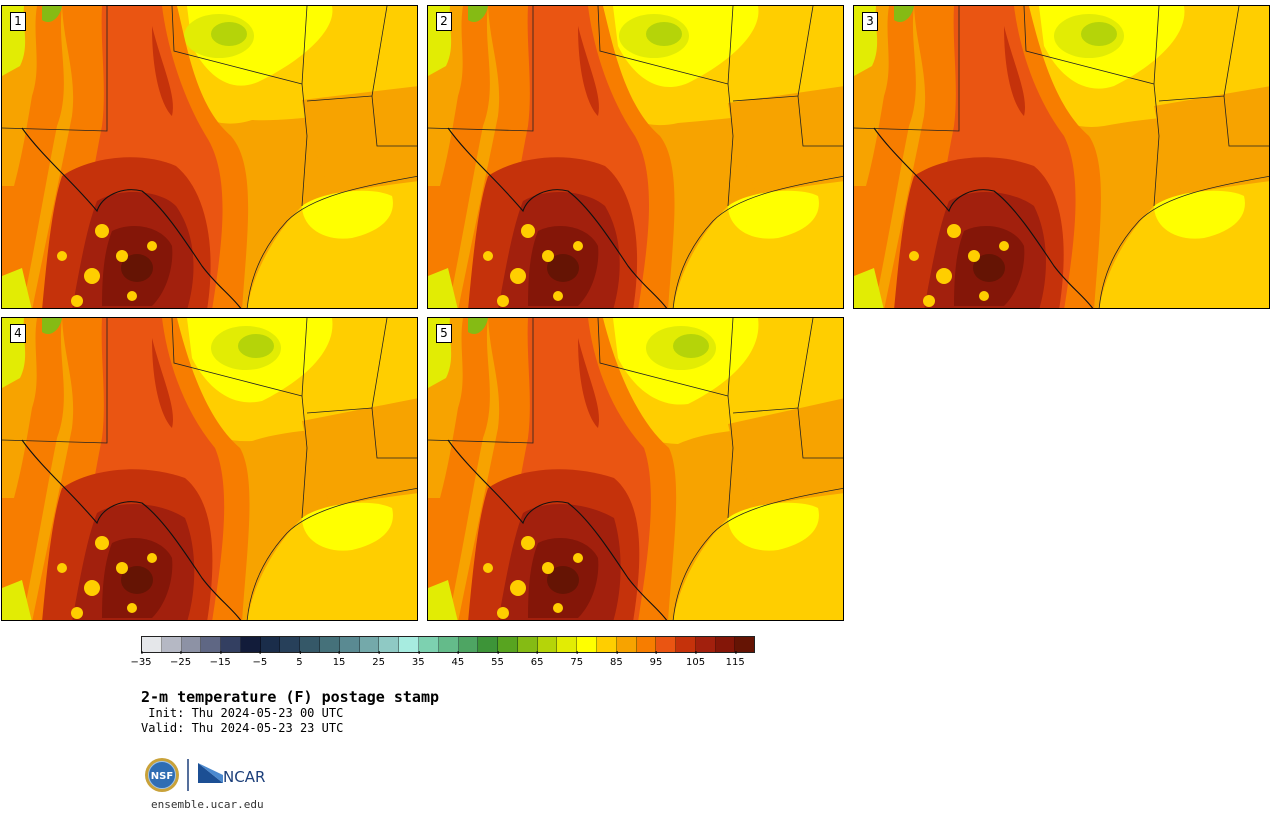  Describe the element at coordinates (870, 21) in the screenshot. I see `panel-label-3: 3` at that location.